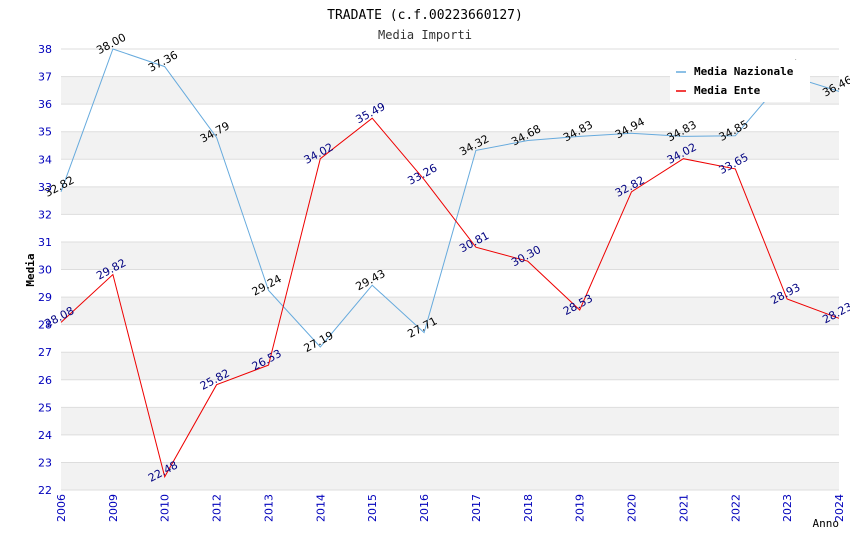 The width and height of the screenshot is (850, 550). What do you see at coordinates (30, 269) in the screenshot?
I see `y-axis-label: Media` at bounding box center [30, 269].